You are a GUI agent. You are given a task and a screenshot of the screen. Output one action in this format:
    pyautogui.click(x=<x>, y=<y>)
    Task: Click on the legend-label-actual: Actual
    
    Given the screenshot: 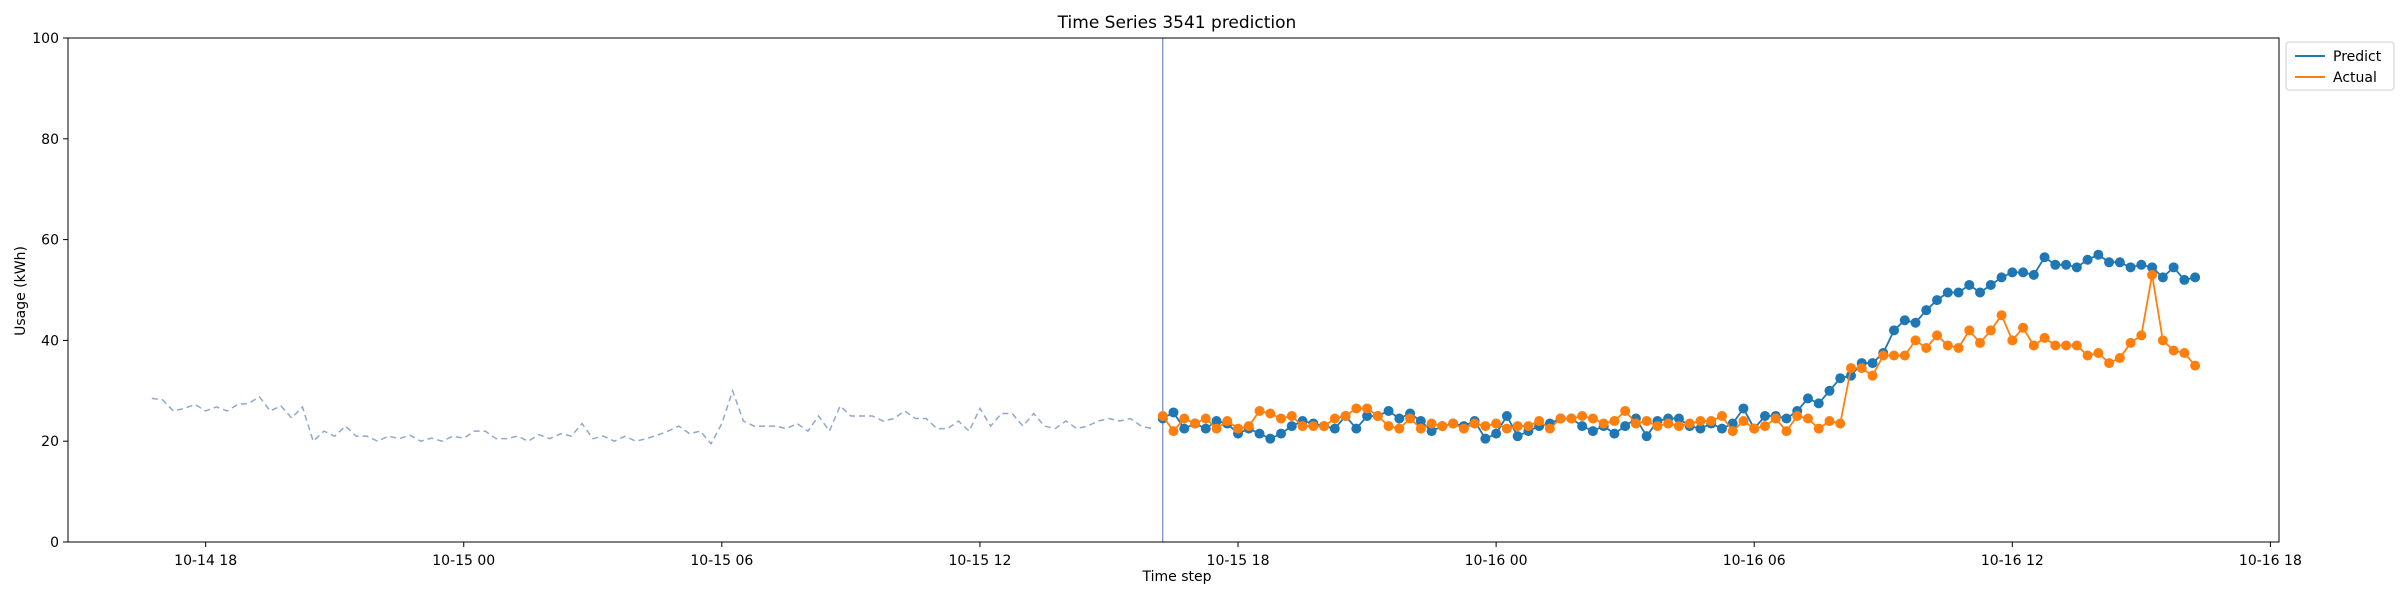 What is the action you would take?
    pyautogui.click(x=2355, y=78)
    